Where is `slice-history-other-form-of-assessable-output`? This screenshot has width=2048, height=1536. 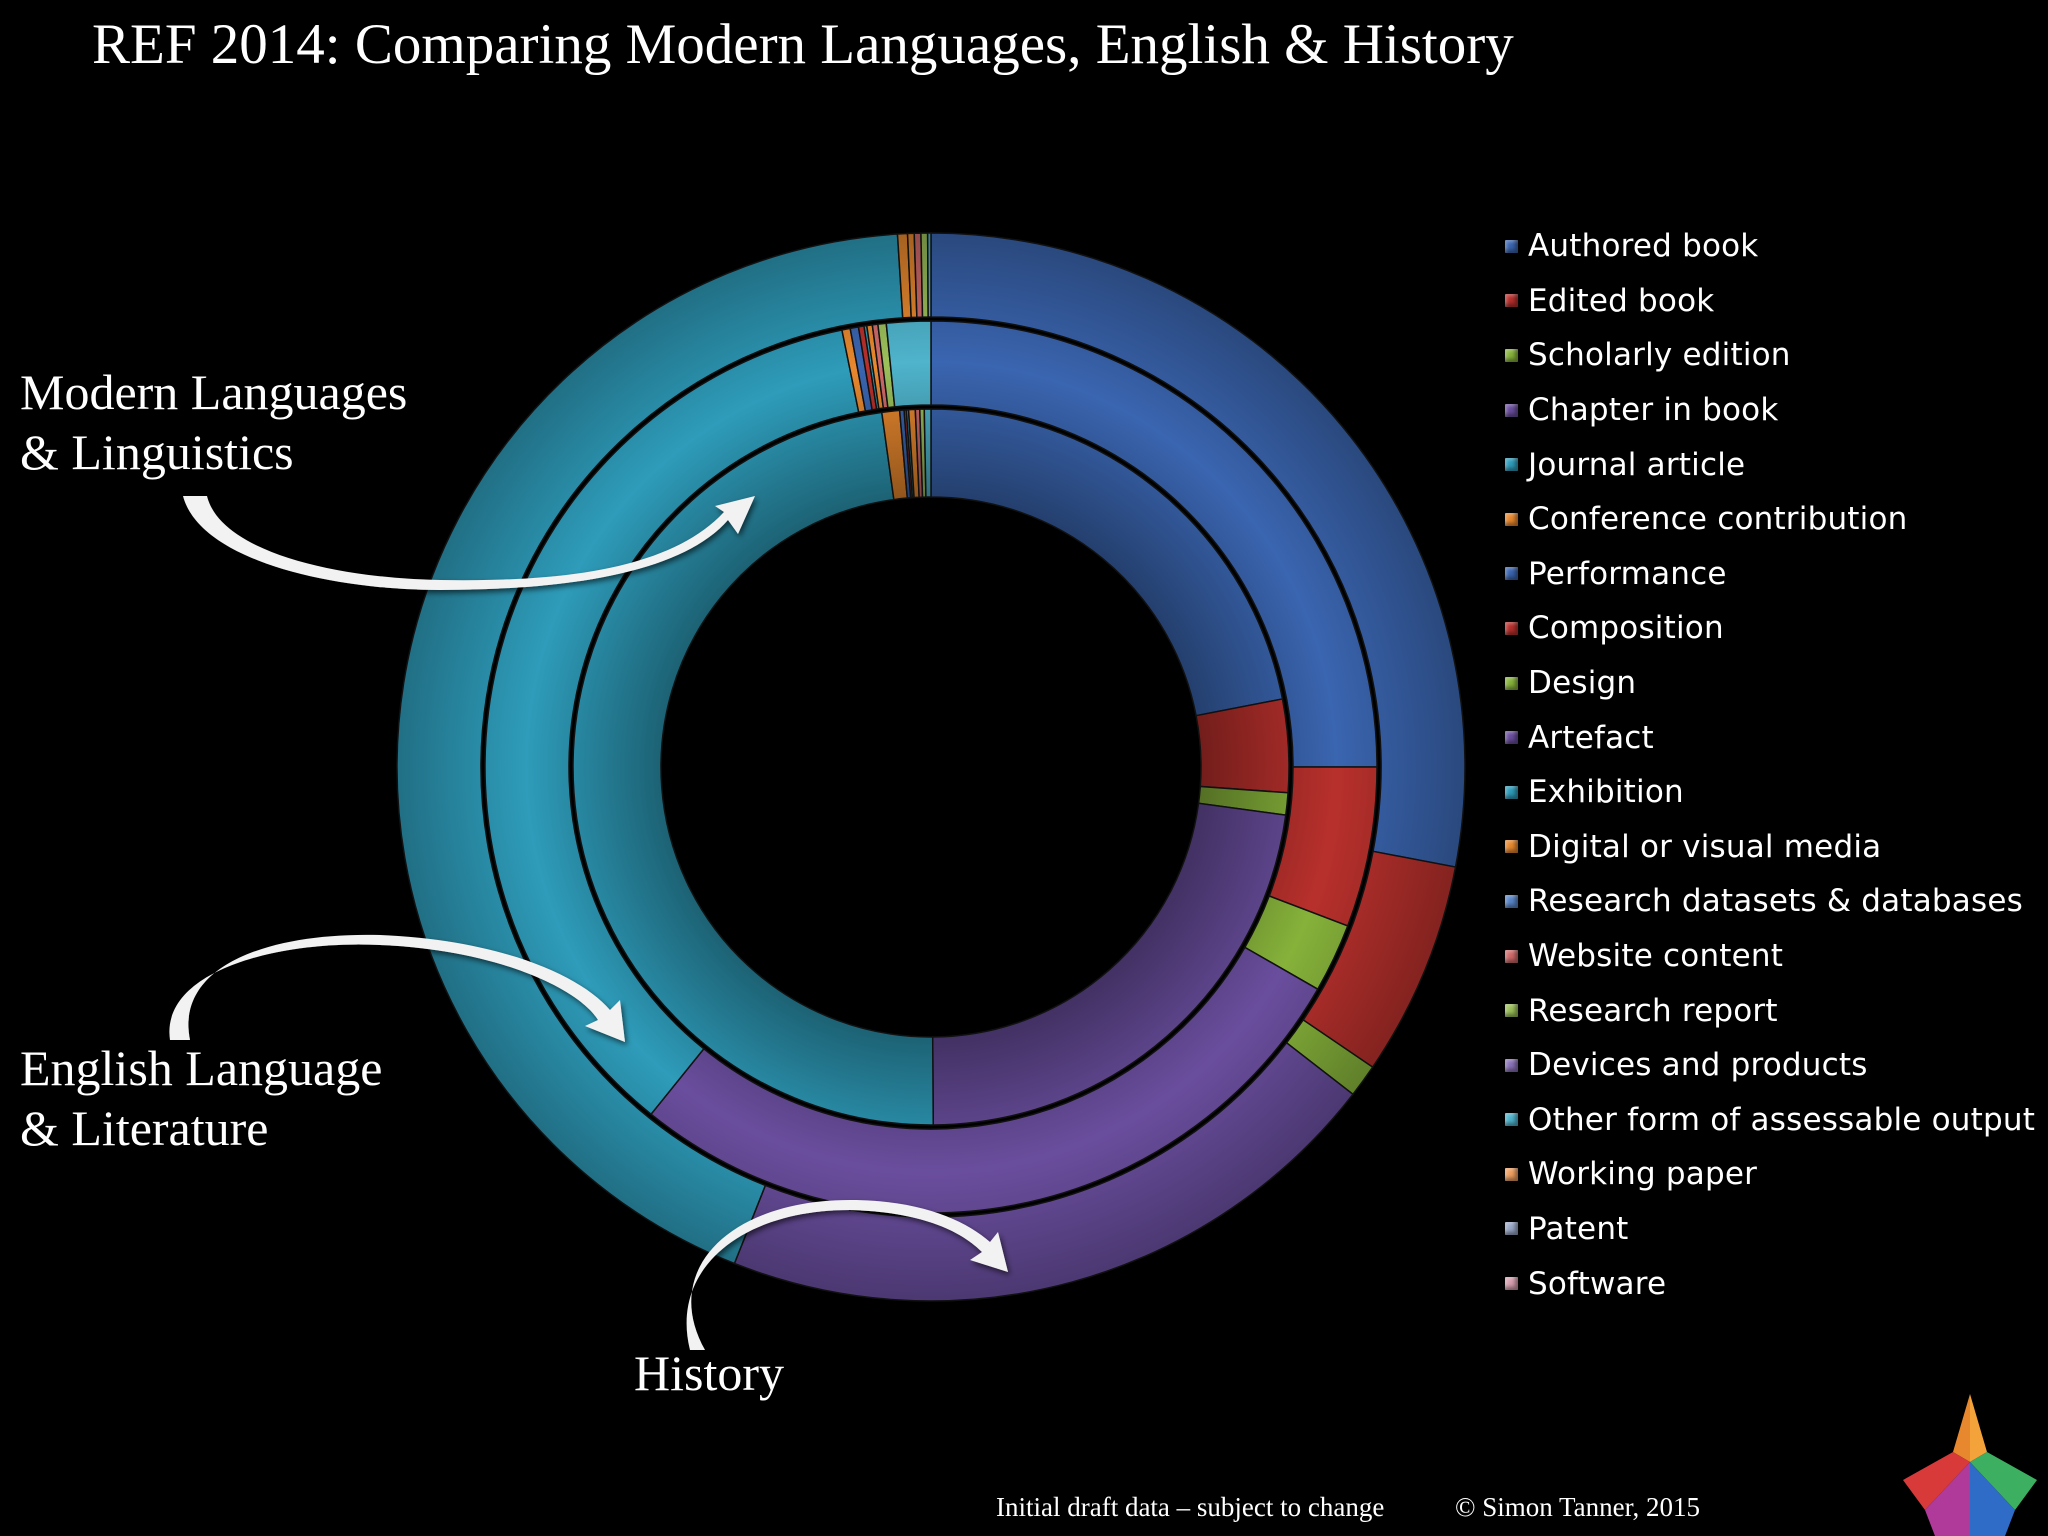 slice-history-other-form-of-assessable-output is located at coordinates (929, 275).